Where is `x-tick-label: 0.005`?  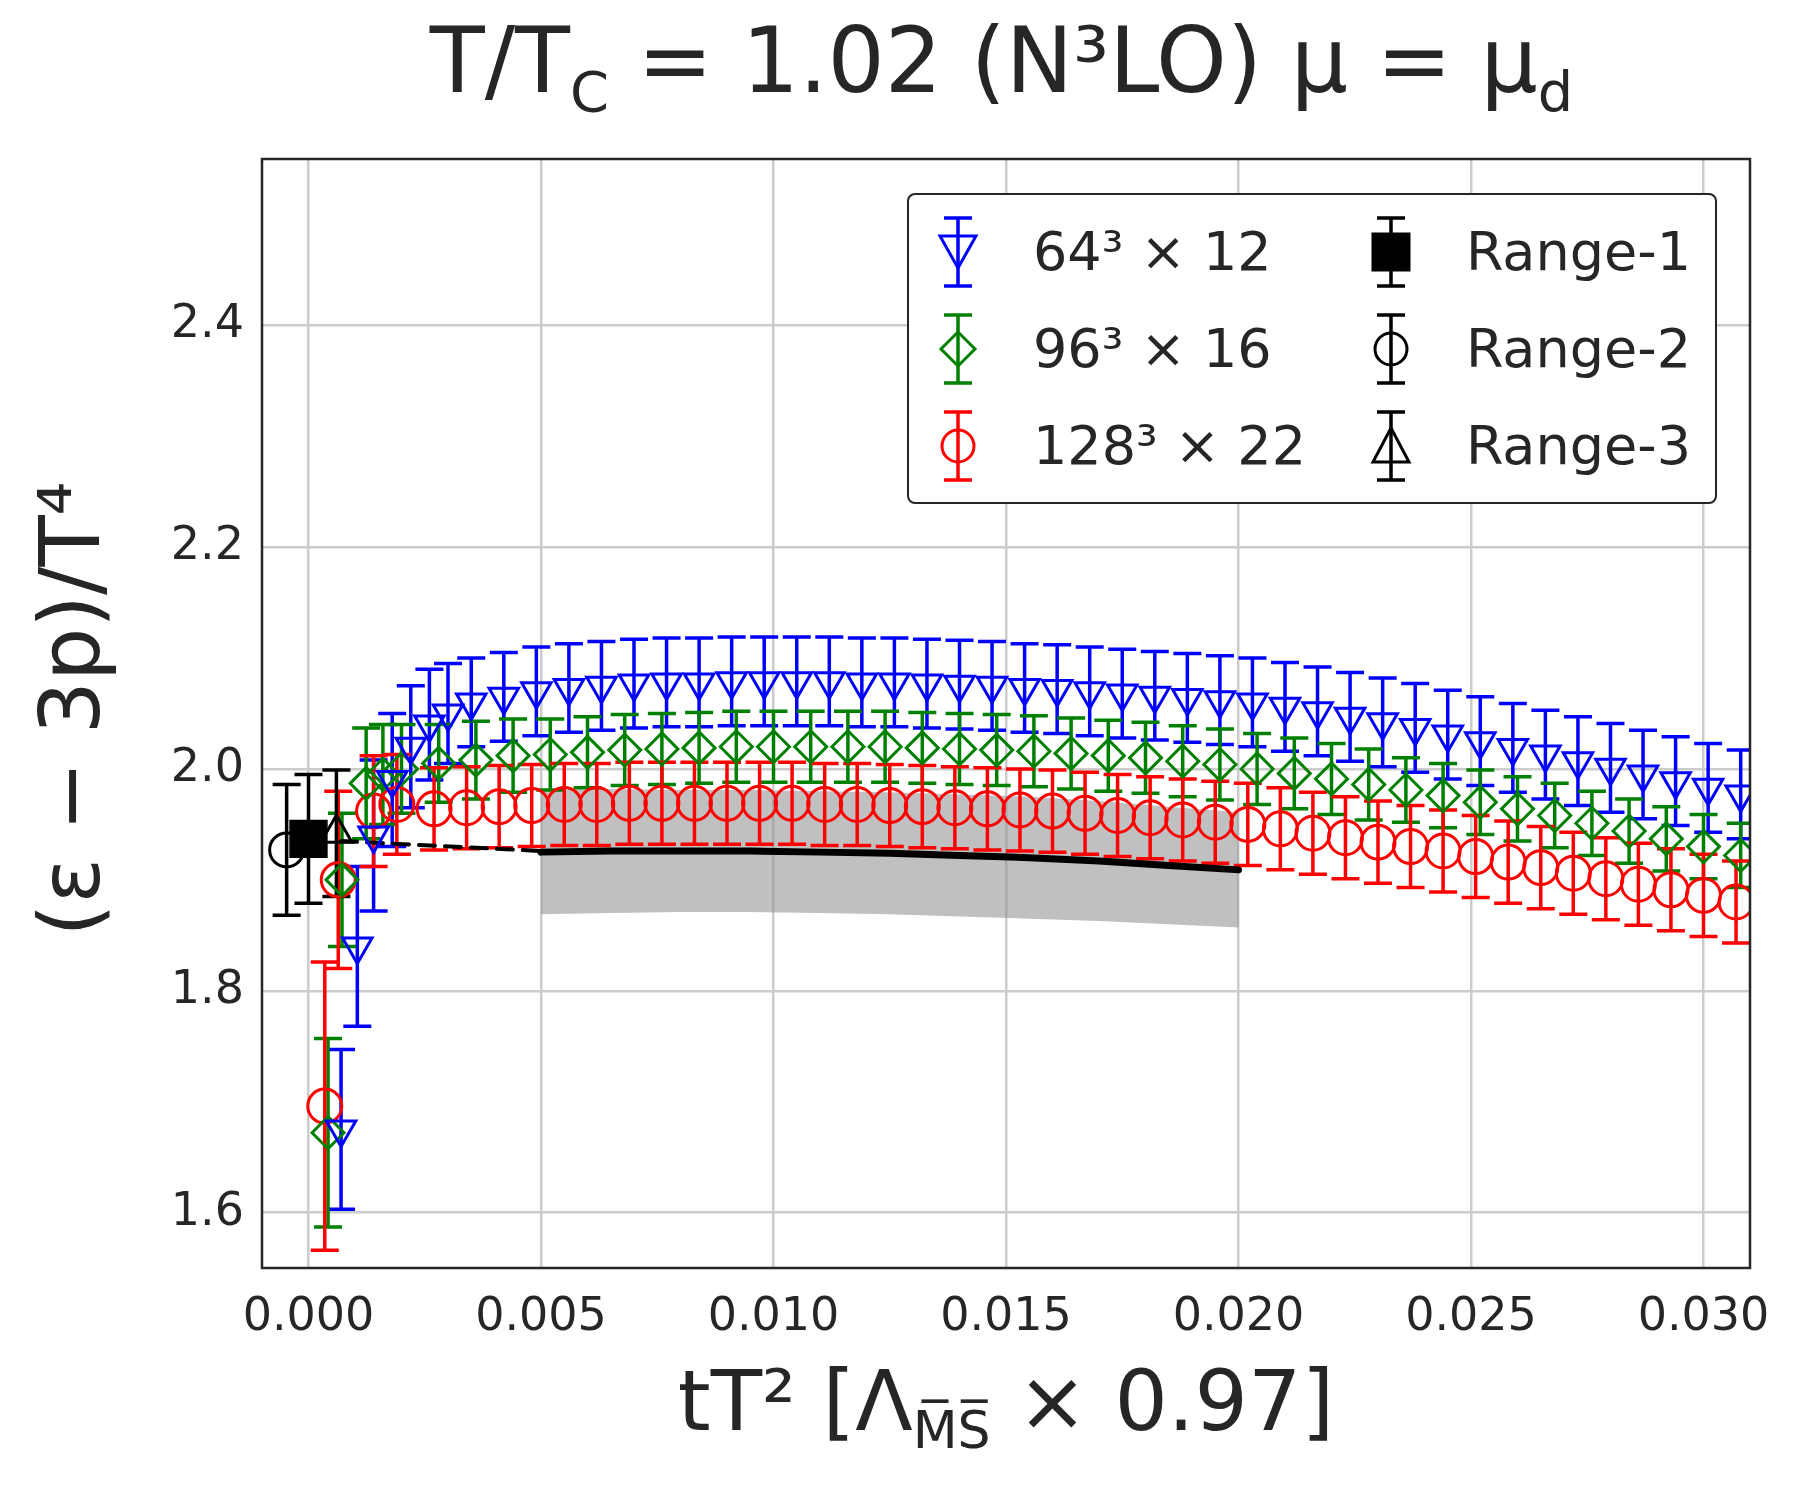
x-tick-label: 0.005 is located at coordinates (541, 1313).